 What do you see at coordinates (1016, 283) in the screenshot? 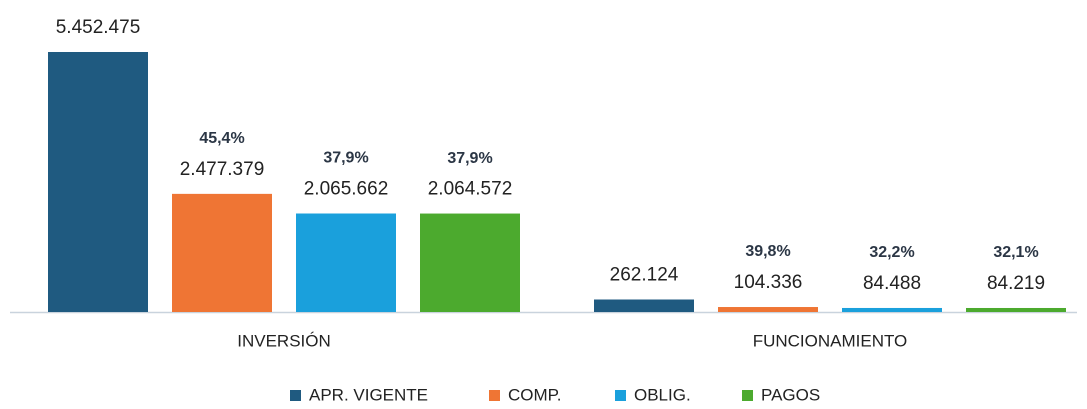
I see `value-label: 84.219` at bounding box center [1016, 283].